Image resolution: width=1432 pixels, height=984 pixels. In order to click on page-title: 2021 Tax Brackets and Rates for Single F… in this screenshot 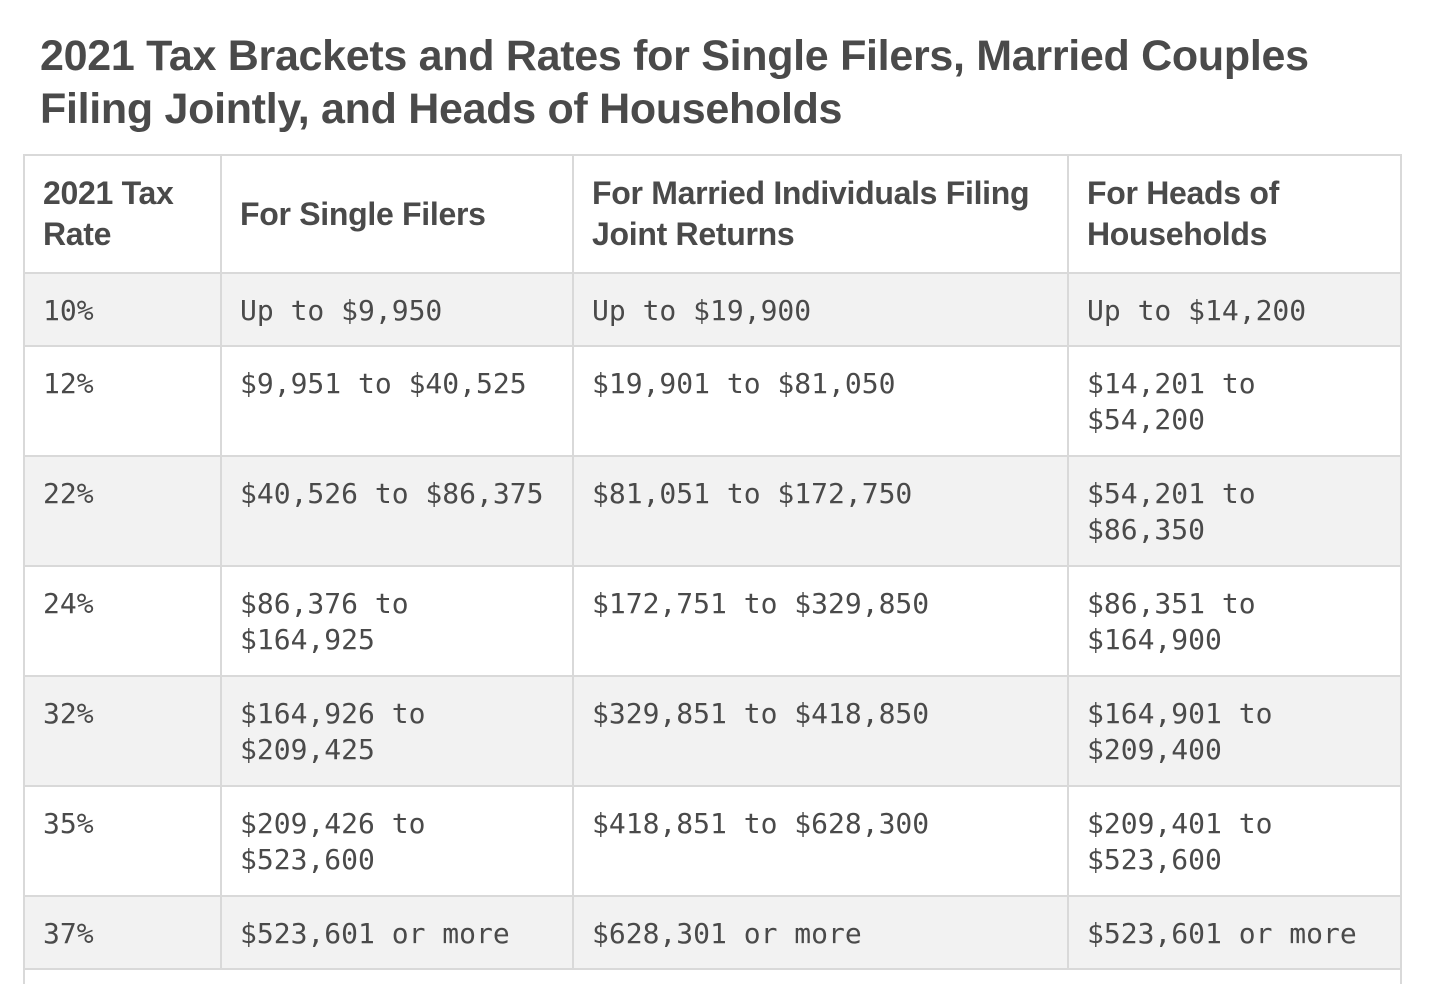, I will do `click(674, 82)`.